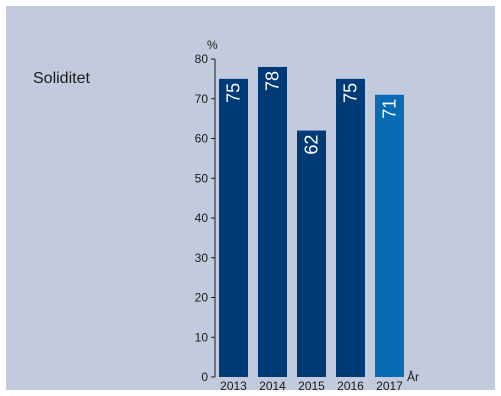 The height and width of the screenshot is (396, 501). What do you see at coordinates (389, 386) in the screenshot?
I see `x-tick-label: 2017` at bounding box center [389, 386].